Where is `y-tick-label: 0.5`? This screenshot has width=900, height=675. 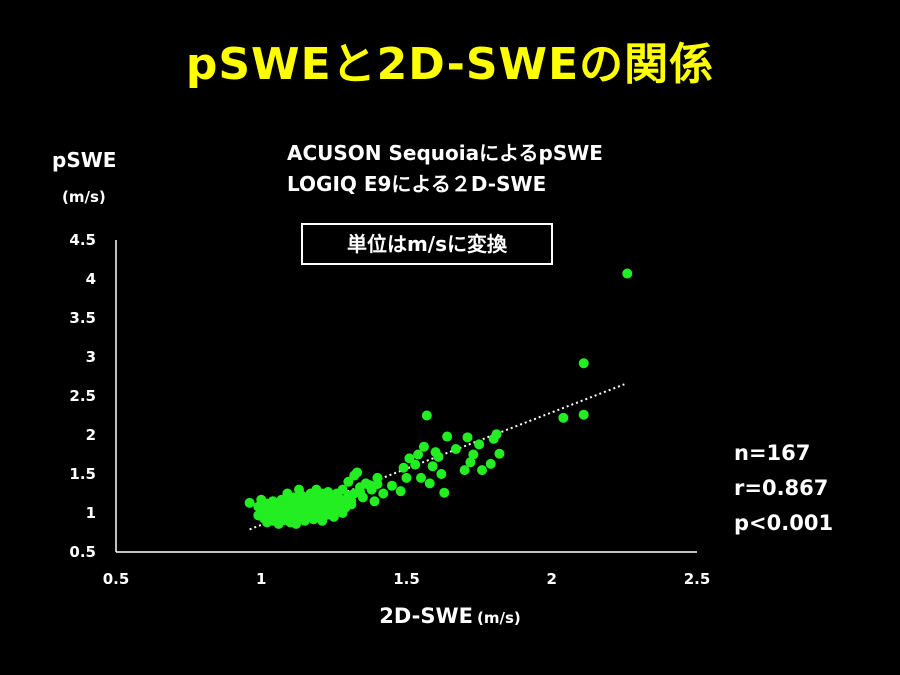
y-tick-label: 0.5 is located at coordinates (82, 552).